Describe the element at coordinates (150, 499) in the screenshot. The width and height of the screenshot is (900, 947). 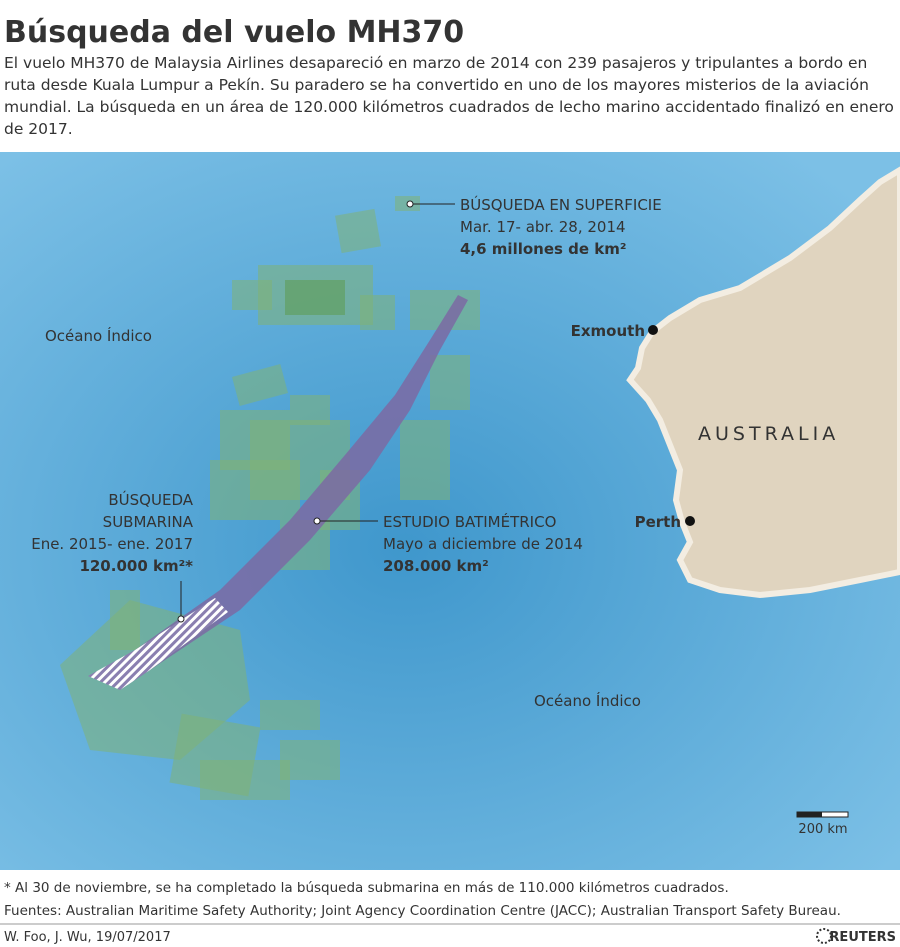
I see `annotation: BÚSQUEDA` at that location.